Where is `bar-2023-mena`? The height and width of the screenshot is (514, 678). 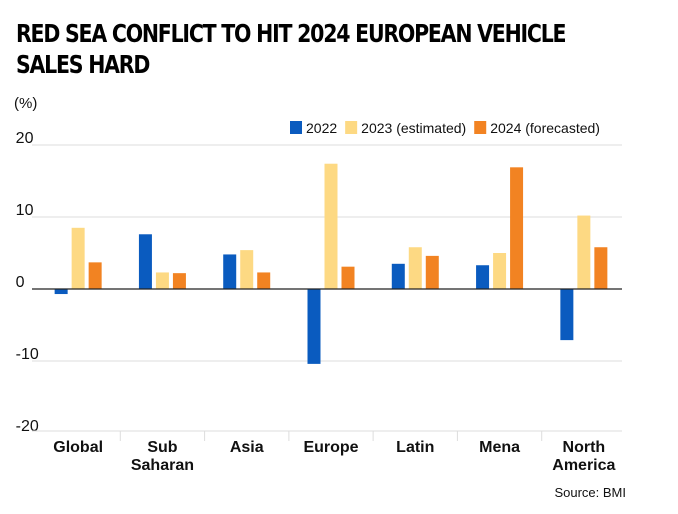 bar-2023-mena is located at coordinates (500, 271).